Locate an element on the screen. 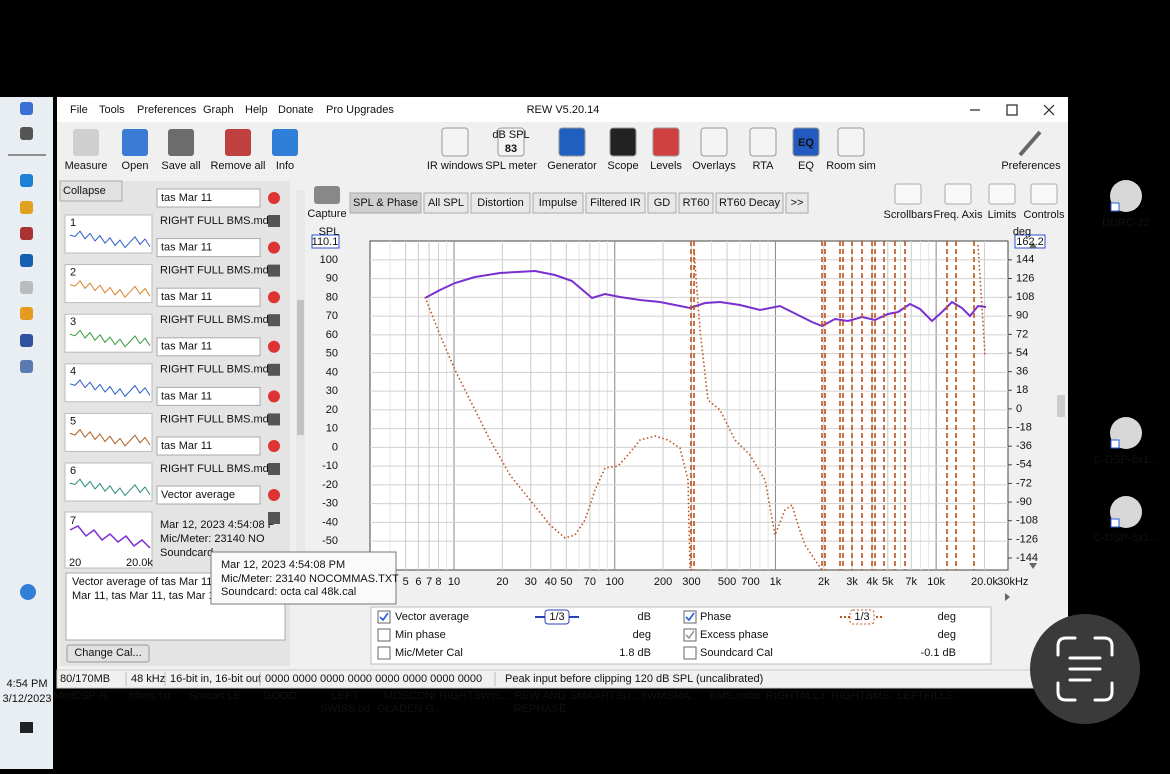 The image size is (1170, 774). help-icon is located at coordinates (28, 592).